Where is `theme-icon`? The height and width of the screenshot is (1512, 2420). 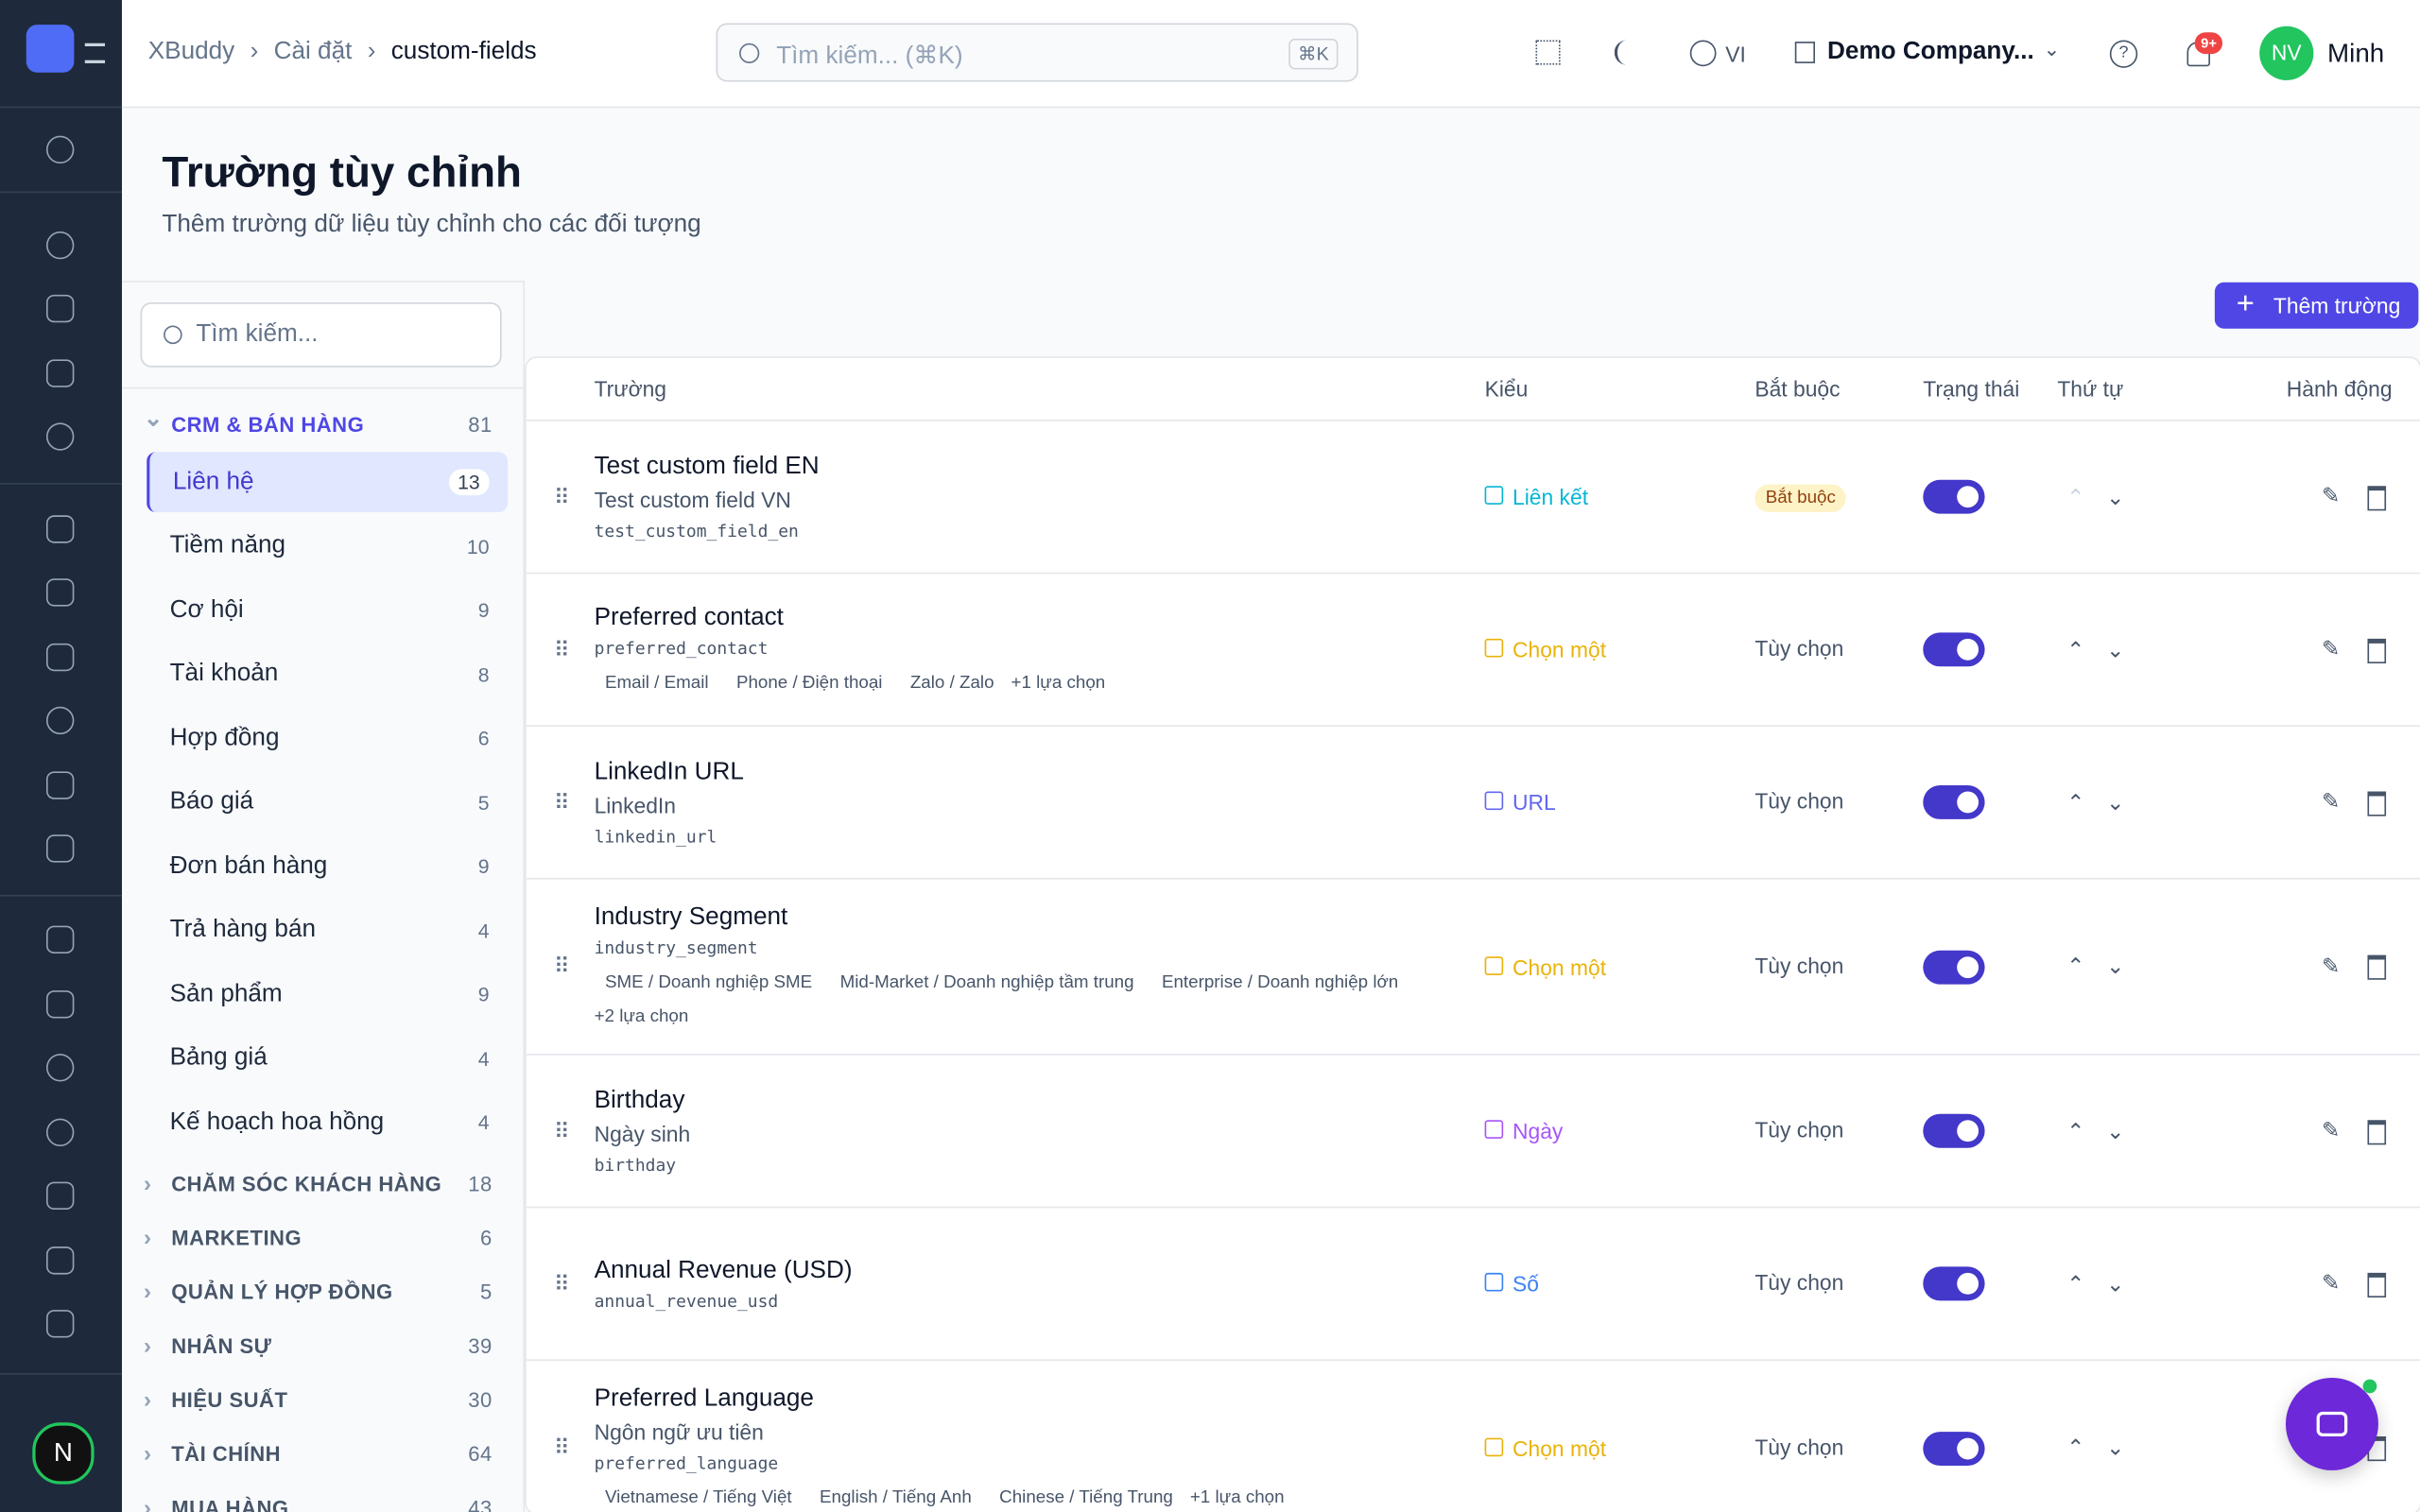 theme-icon is located at coordinates (1626, 52).